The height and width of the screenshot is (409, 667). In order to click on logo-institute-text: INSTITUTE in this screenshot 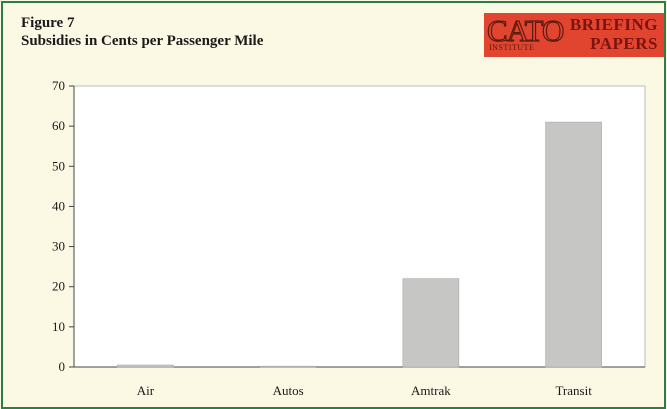, I will do `click(512, 47)`.